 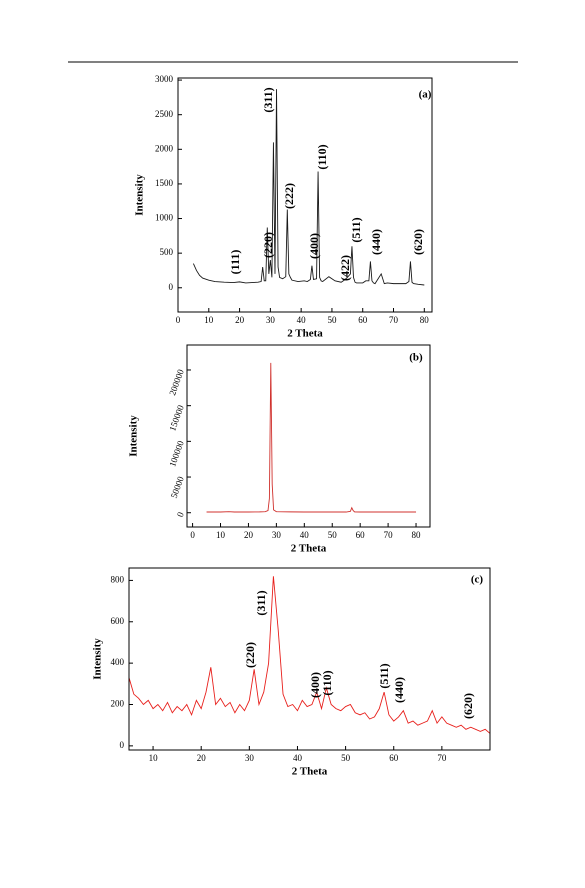 I want to click on y-tick-label: 2000, so click(x=164, y=148).